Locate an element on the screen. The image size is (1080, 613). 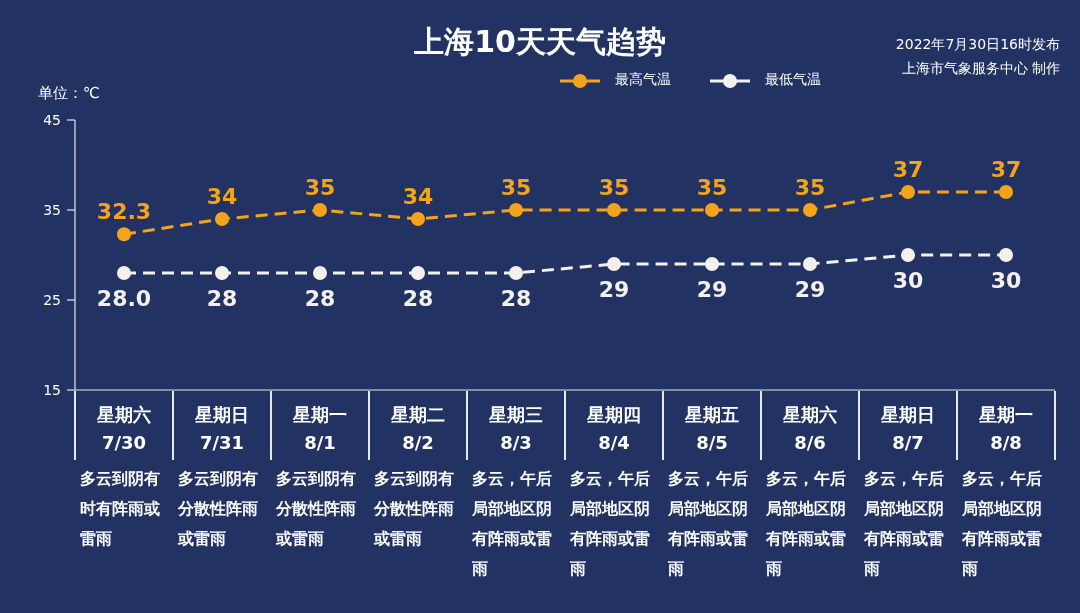
x-tick-label: 星期二 8/2 is located at coordinates (418, 429).